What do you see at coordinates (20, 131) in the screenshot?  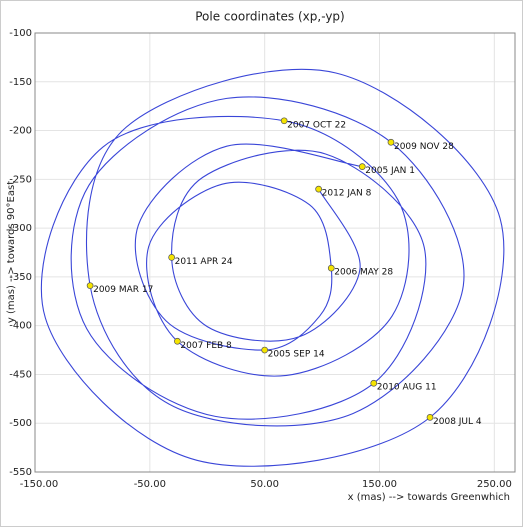 I see `y-tick-label: -200` at bounding box center [20, 131].